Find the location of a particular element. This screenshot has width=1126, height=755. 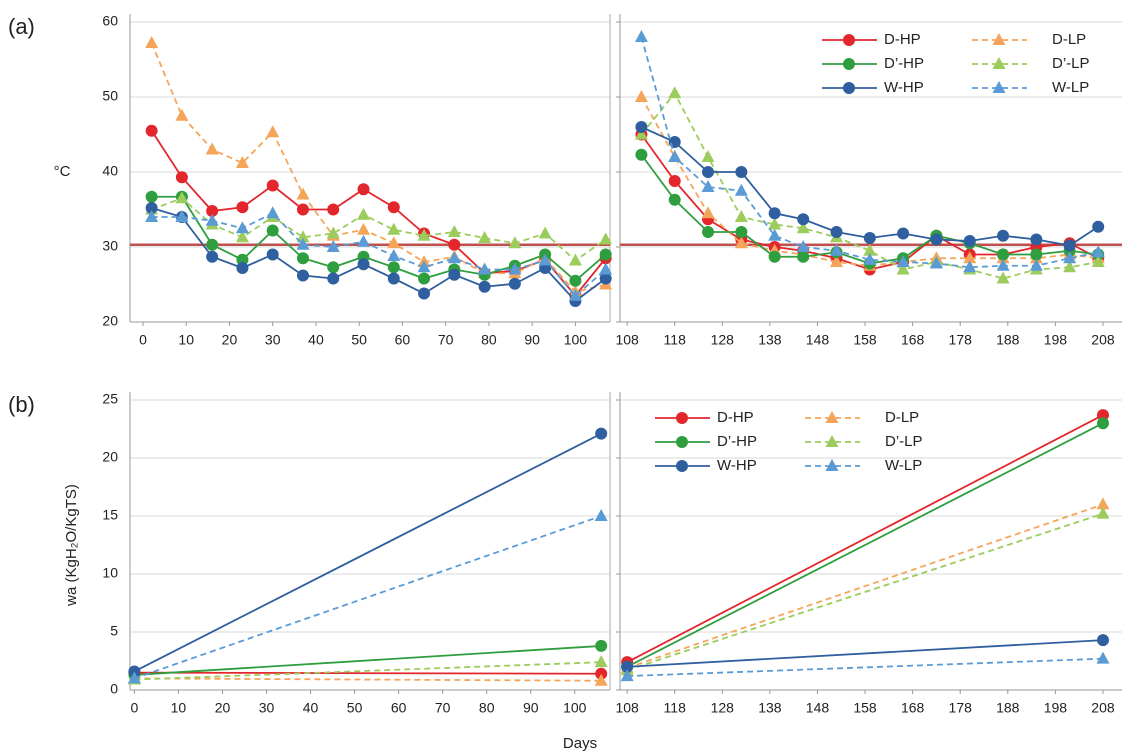

x-tick-label: 158 is located at coordinates (865, 340).